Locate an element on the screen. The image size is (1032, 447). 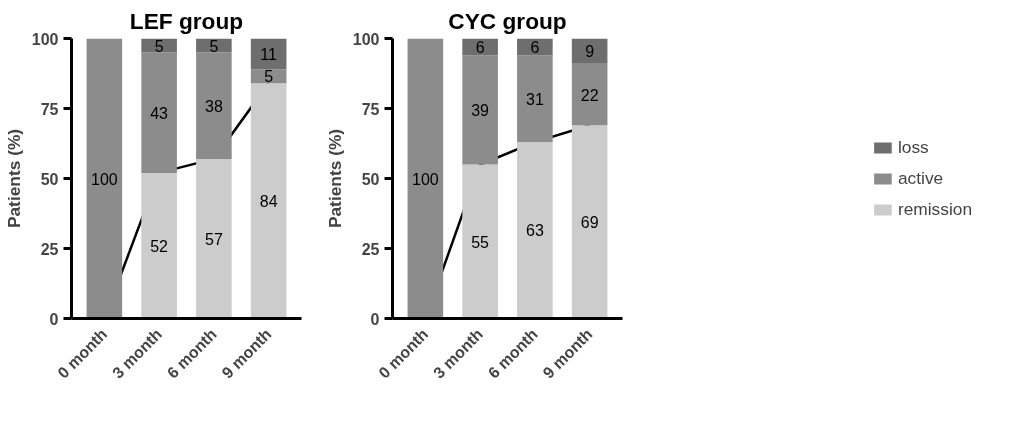
chart-title: CYC group is located at coordinates (507, 20).